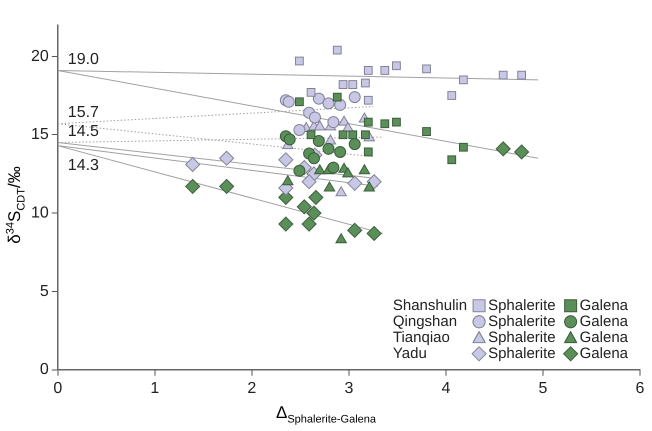  What do you see at coordinates (84, 165) in the screenshot?
I see `annotation: 14.3` at bounding box center [84, 165].